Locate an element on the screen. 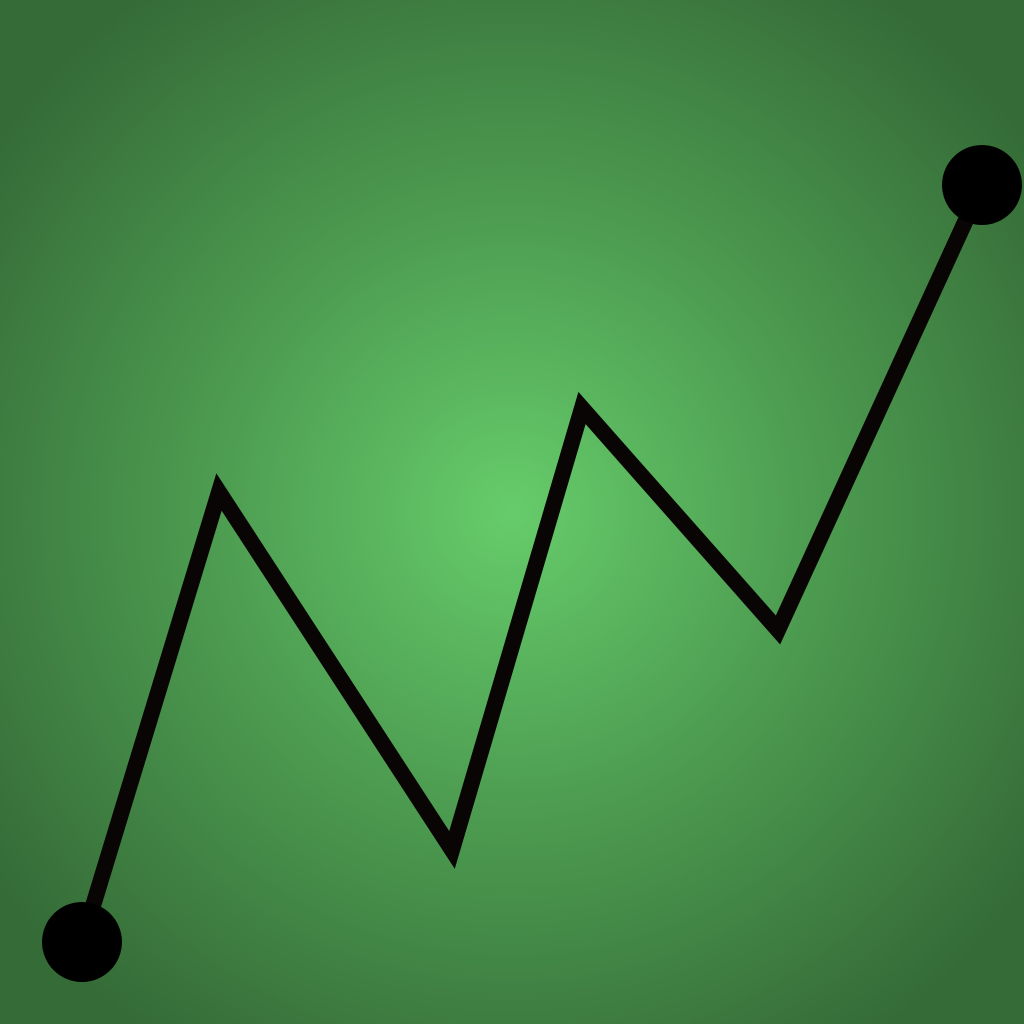 This screenshot has height=1024, width=1024. start-point-dot is located at coordinates (82, 942).